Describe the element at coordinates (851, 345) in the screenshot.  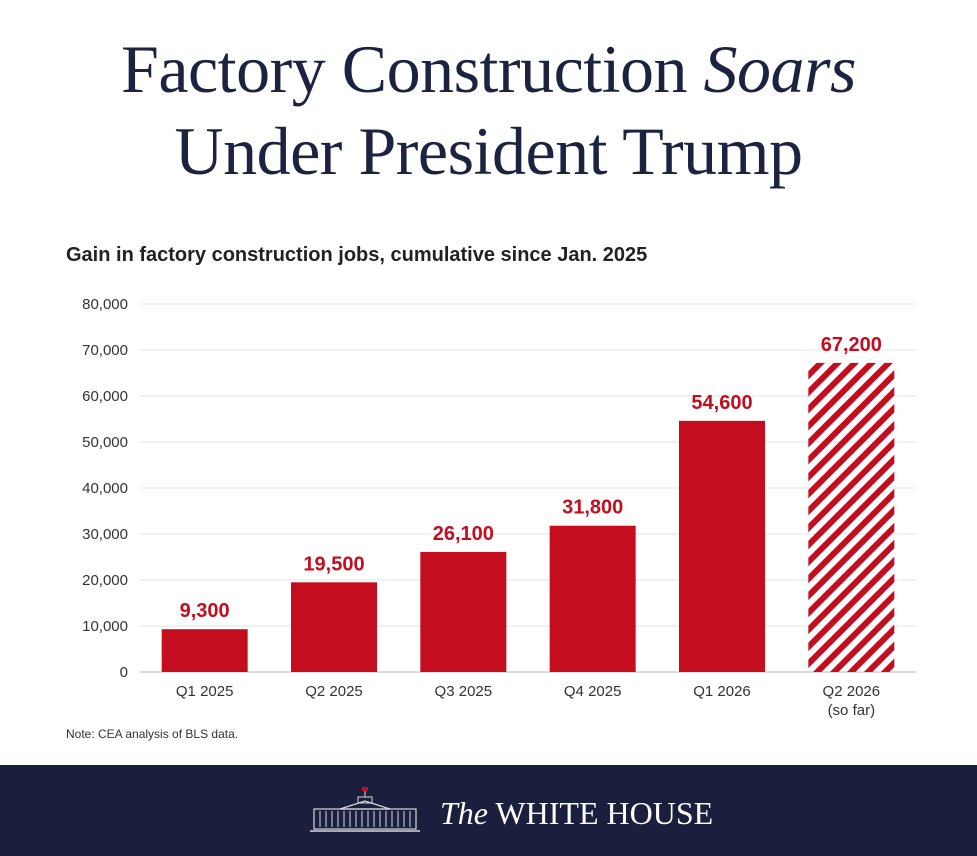
I see `data-label: 67,200` at that location.